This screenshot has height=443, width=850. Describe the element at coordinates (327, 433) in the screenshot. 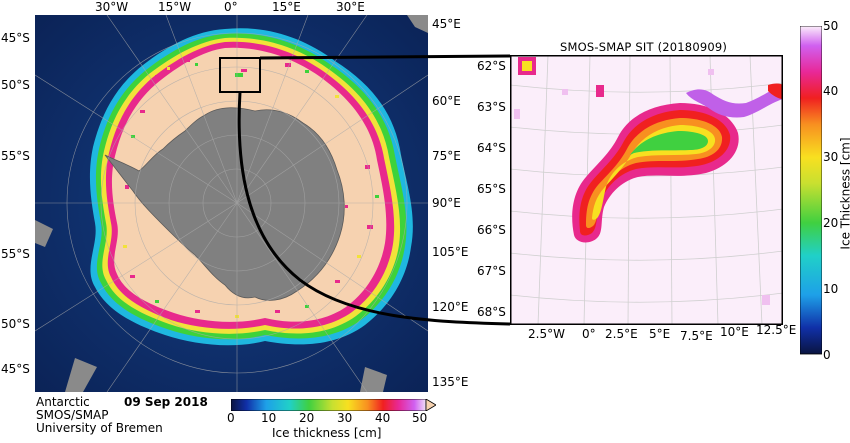

I see `bottom-cbar-label: Ice thickness [cm]` at that location.